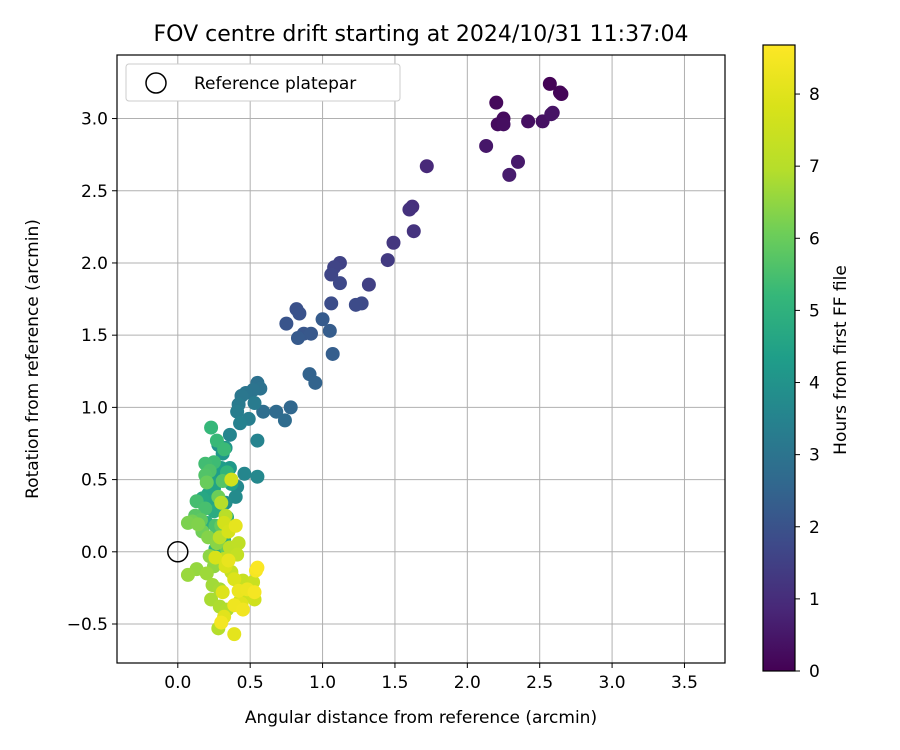 The image size is (900, 750). I want to click on y-axis-label: Rotation from reference (arcmin), so click(33, 359).